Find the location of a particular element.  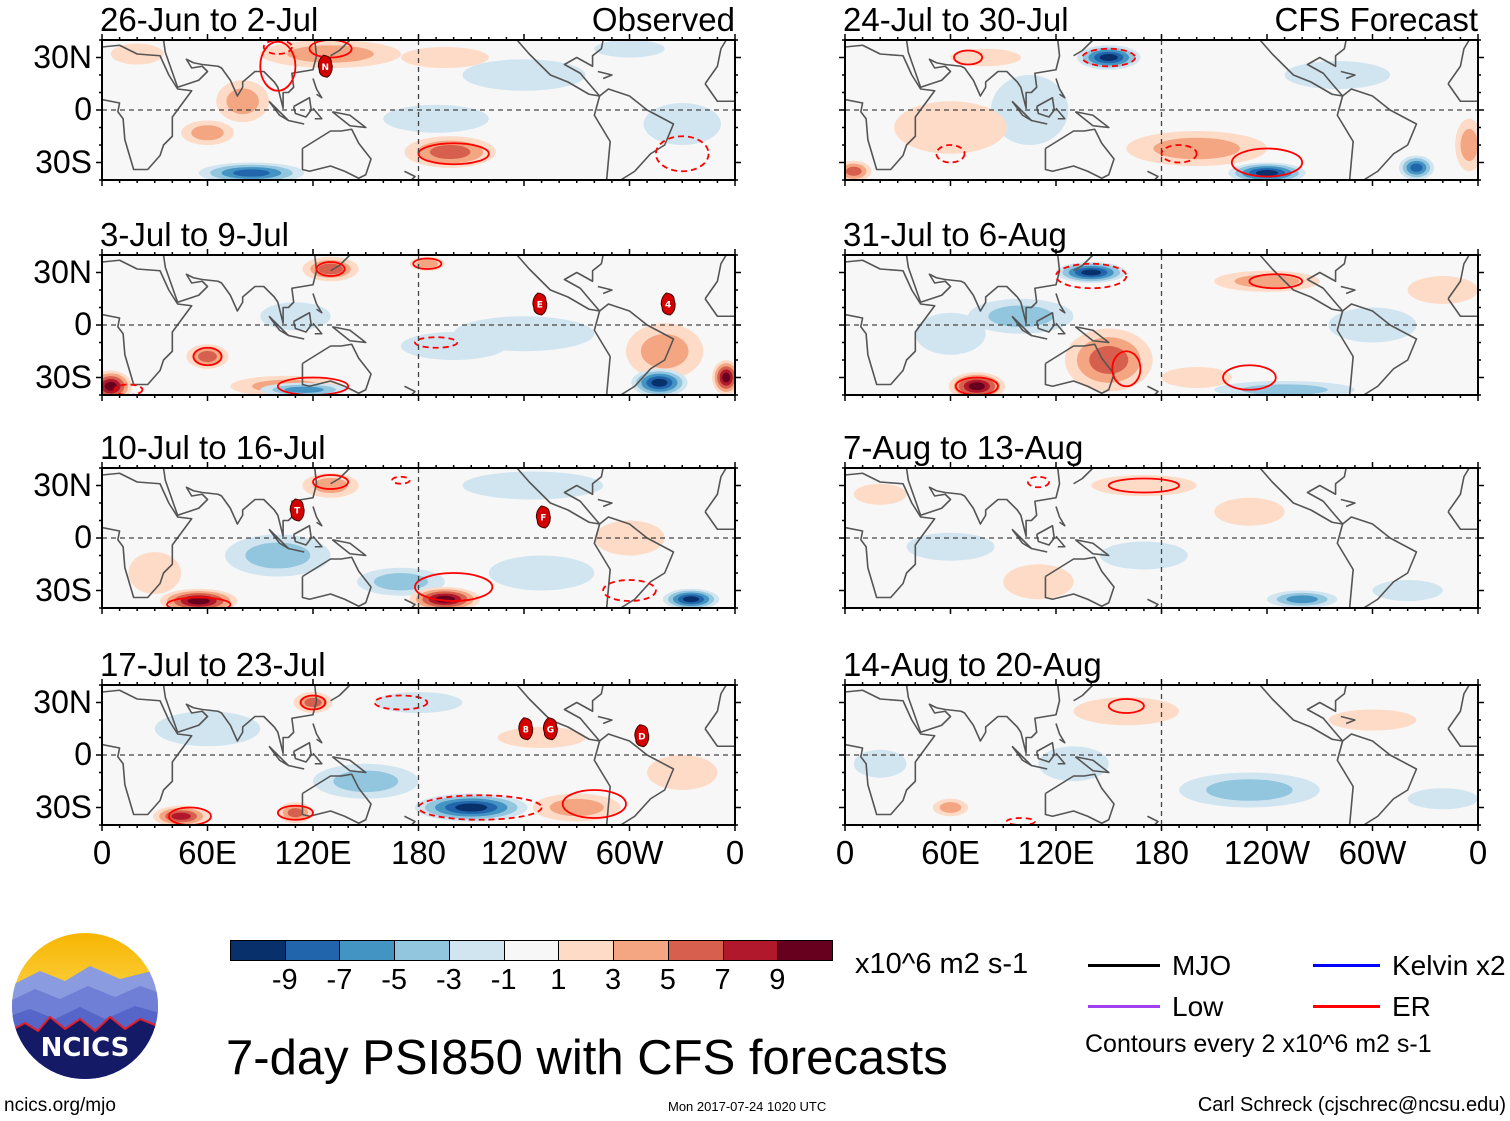

tropical-cyclone-marker: G is located at coordinates (550, 729).